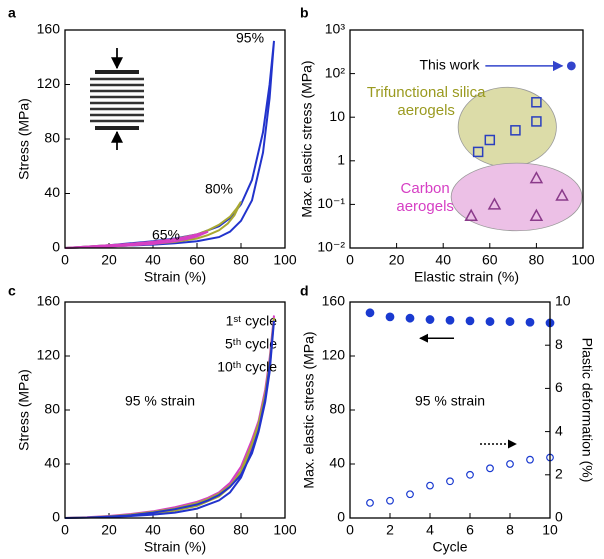  I want to click on plot-frame, so click(175, 139).